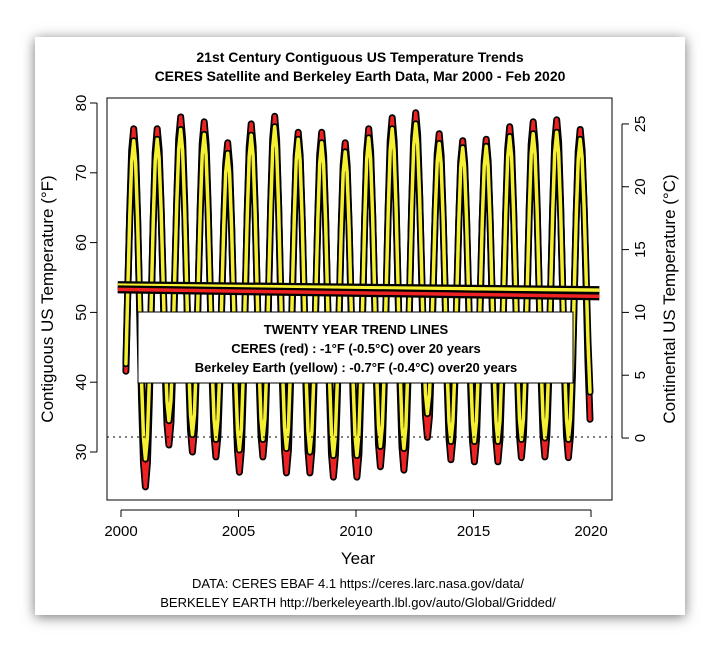  What do you see at coordinates (473, 531) in the screenshot?
I see `x-tick-label: 2015` at bounding box center [473, 531].